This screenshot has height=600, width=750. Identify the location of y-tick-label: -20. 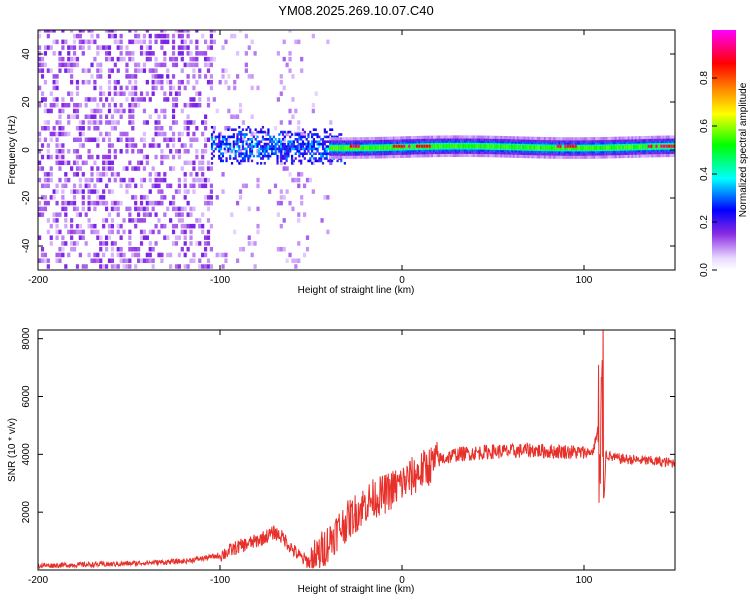
(26, 197).